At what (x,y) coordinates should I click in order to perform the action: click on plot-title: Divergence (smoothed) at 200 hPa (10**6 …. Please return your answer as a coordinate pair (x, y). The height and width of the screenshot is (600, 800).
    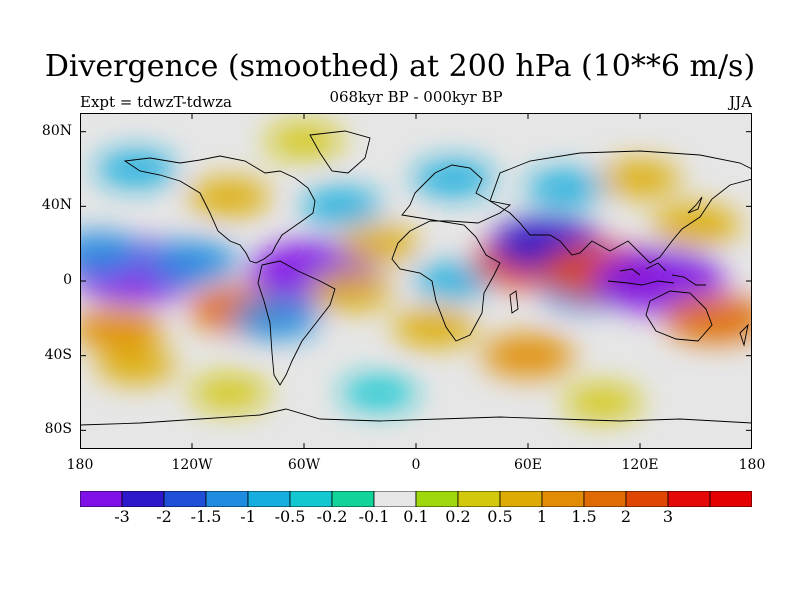
    Looking at the image, I should click on (400, 66).